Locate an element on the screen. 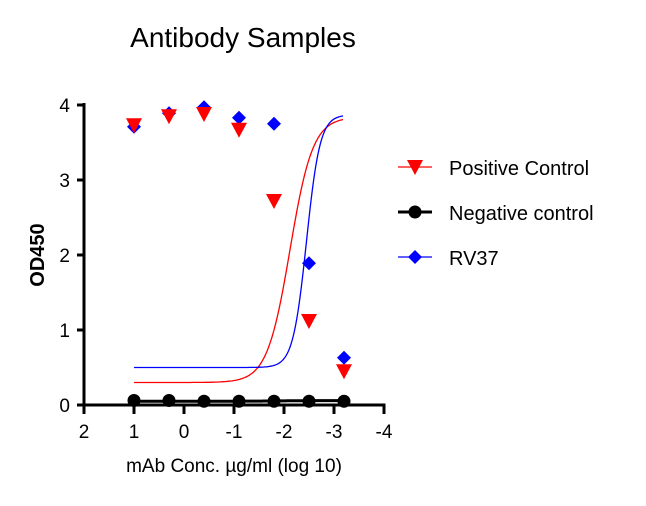 The height and width of the screenshot is (506, 646). x-tick-label: 0 is located at coordinates (184, 432).